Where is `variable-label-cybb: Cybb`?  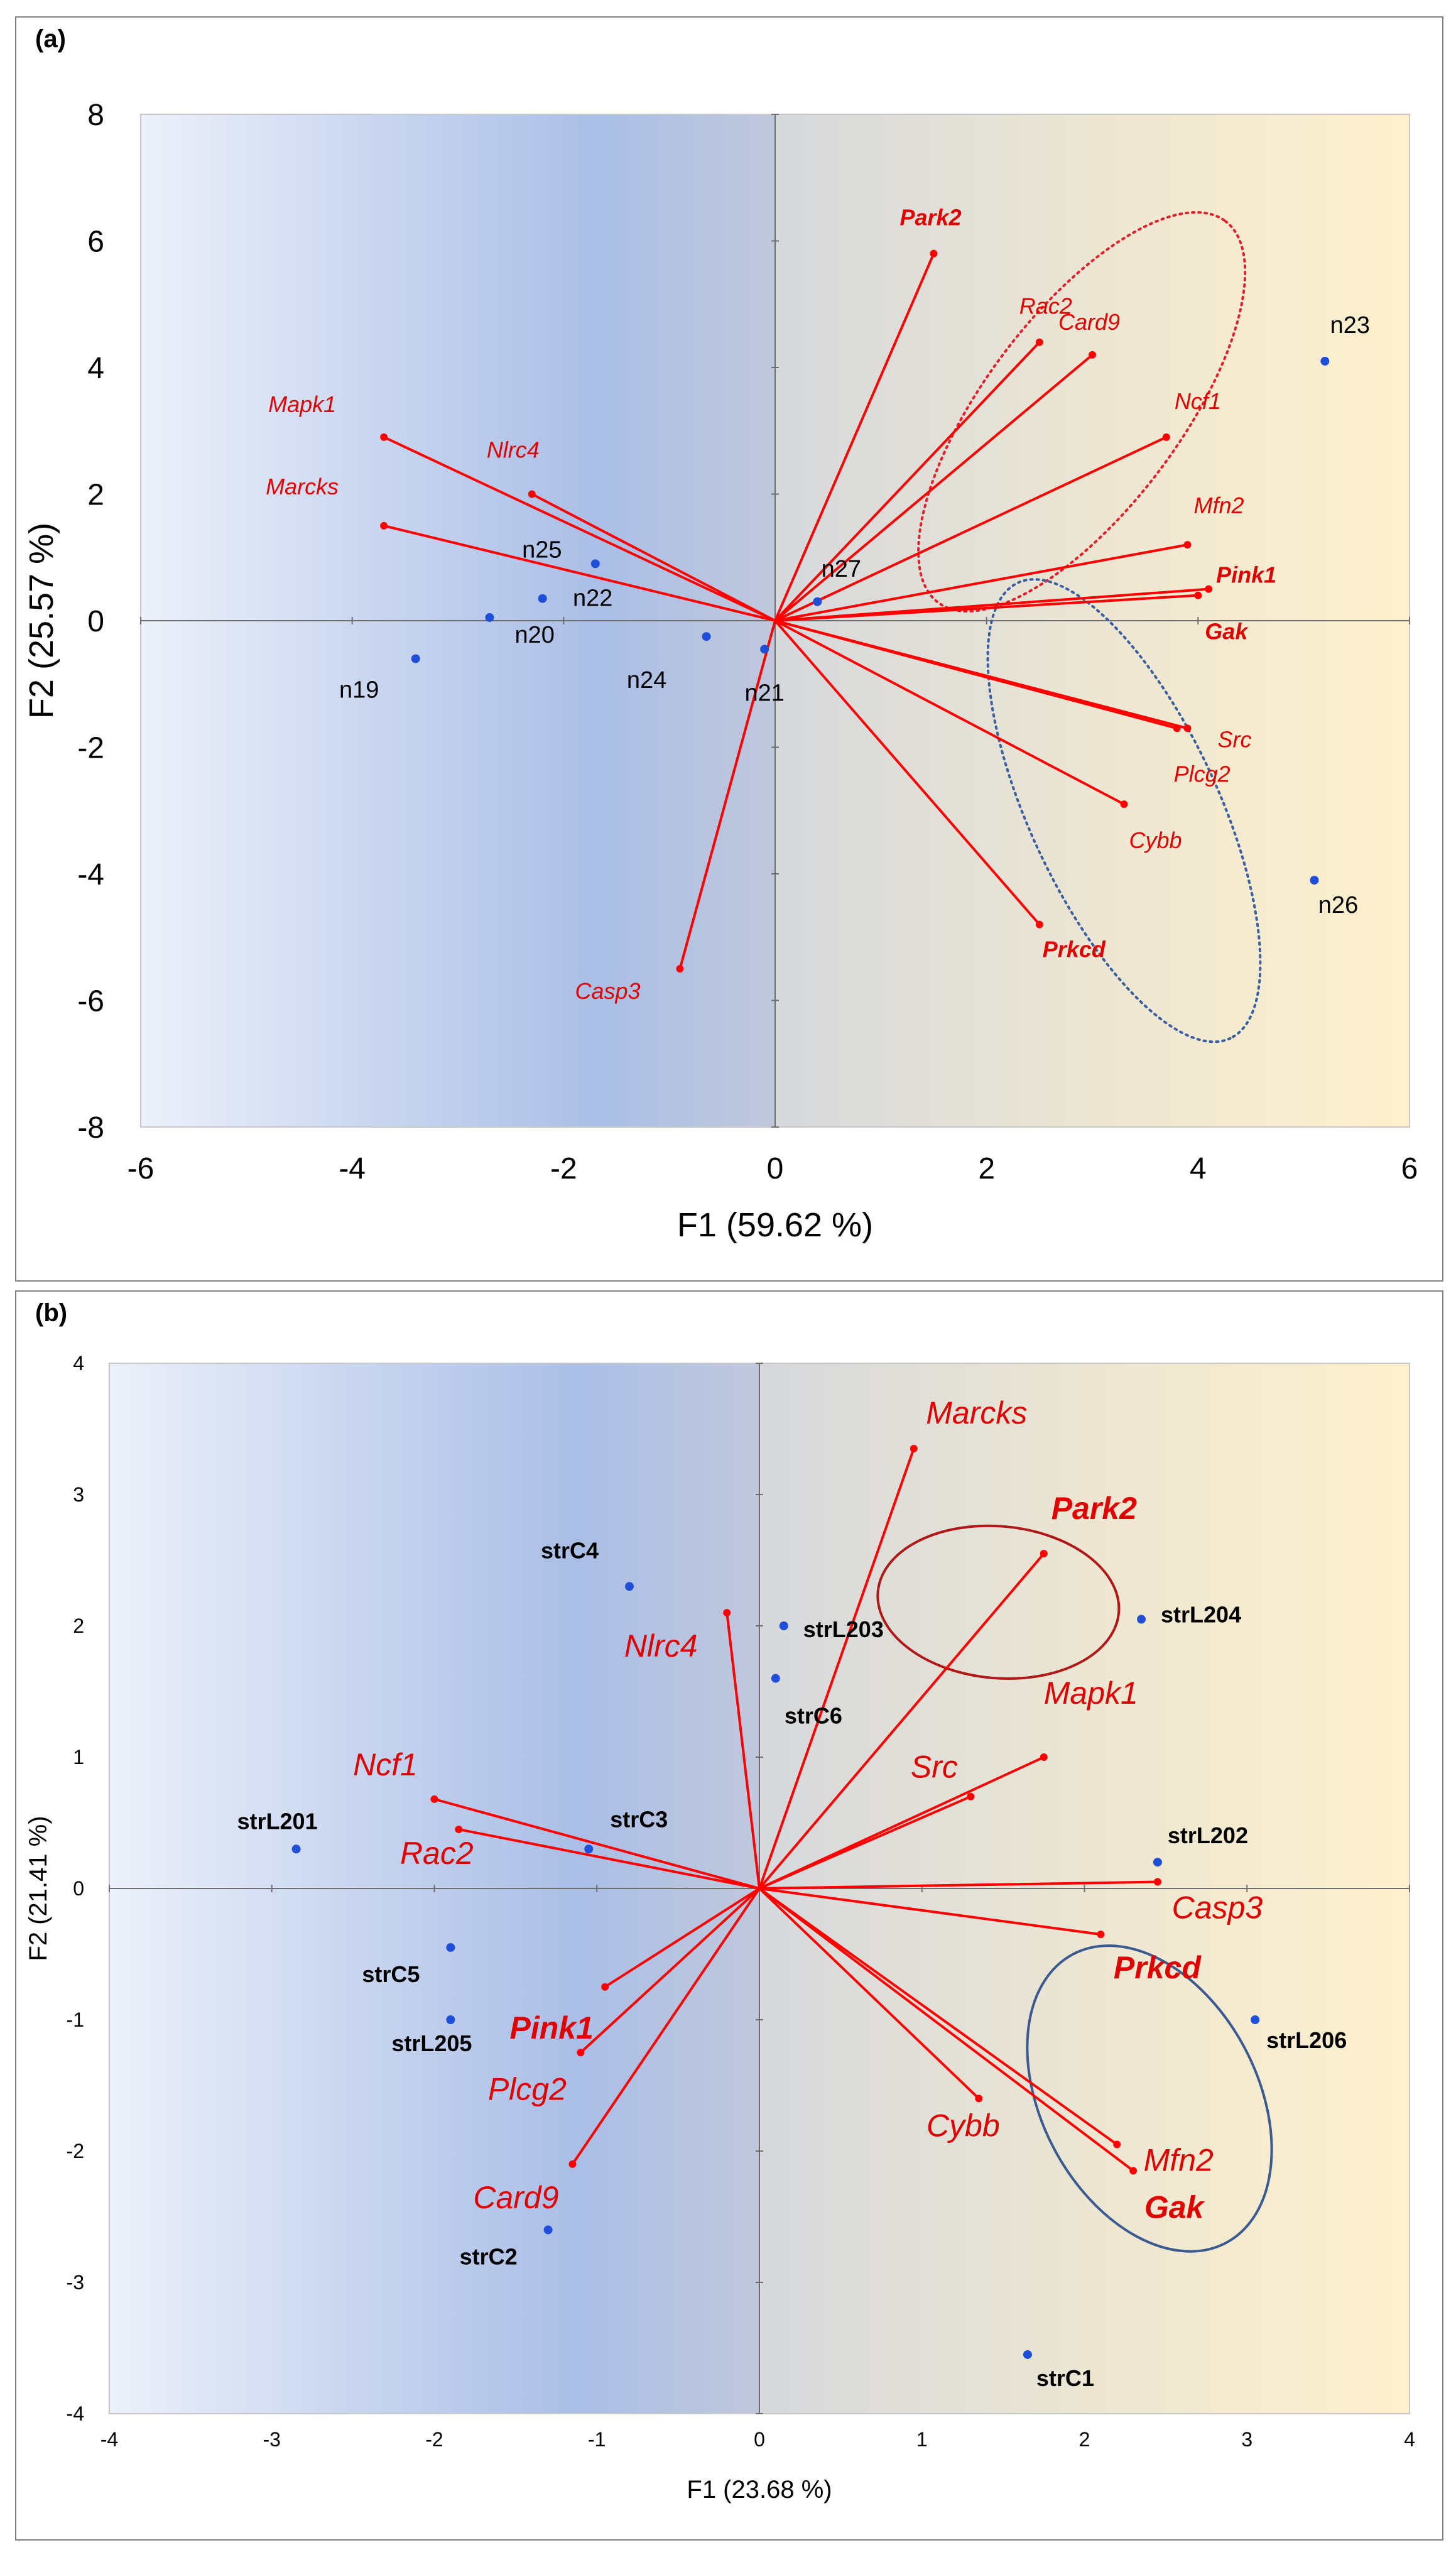
variable-label-cybb: Cybb is located at coordinates (963, 2125).